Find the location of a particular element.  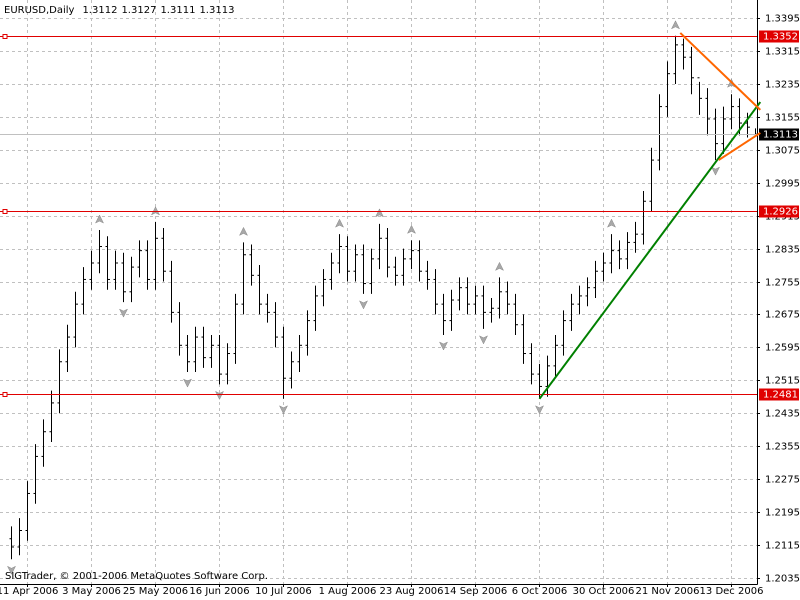

x-tick-label: 10 Jul 2006 is located at coordinates (283, 591).